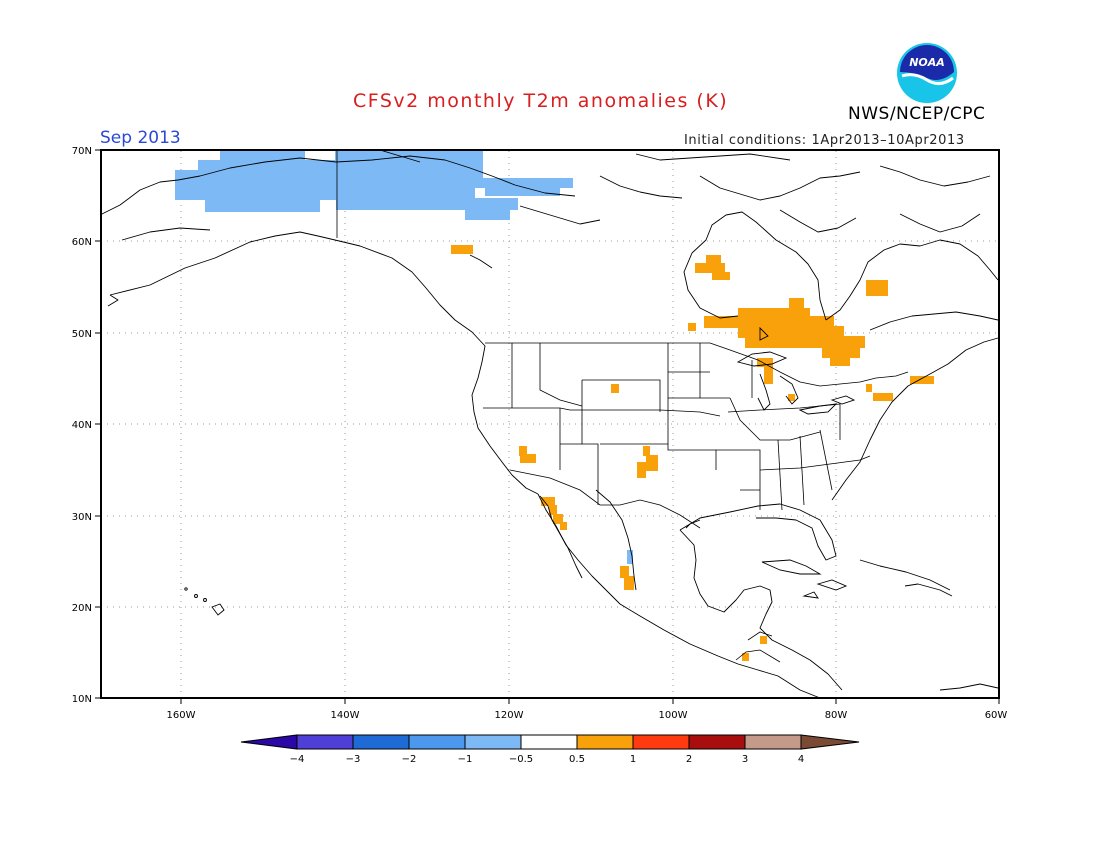  What do you see at coordinates (345, 715) in the screenshot?
I see `lon-label-140w: 140W` at bounding box center [345, 715].